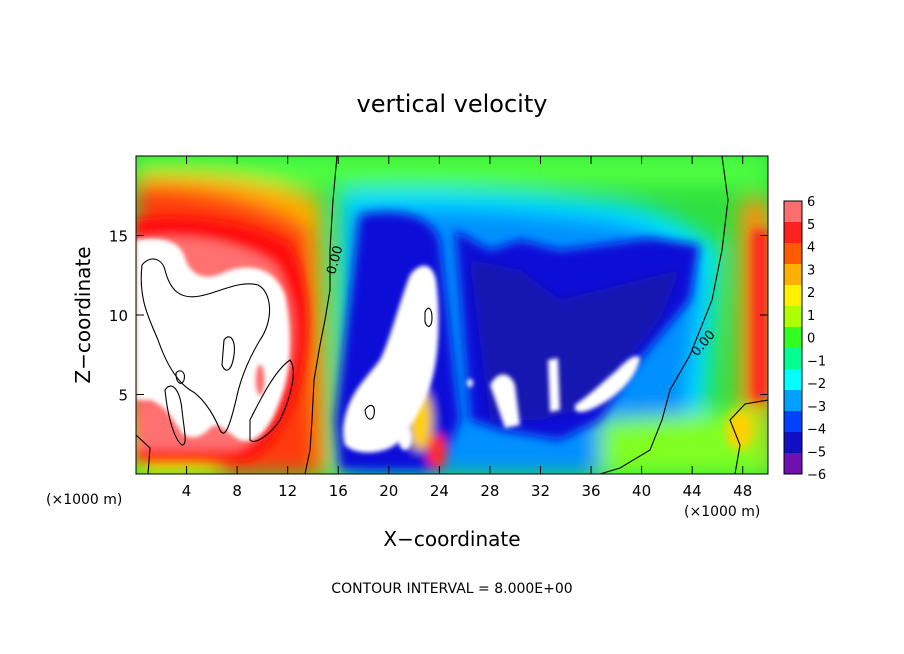 Image resolution: width=904 pixels, height=654 pixels. What do you see at coordinates (641, 491) in the screenshot?
I see `x-tick-label: 40` at bounding box center [641, 491].